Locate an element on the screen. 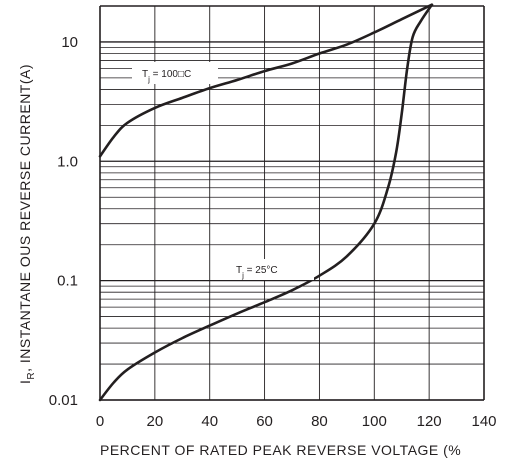 Image resolution: width=516 pixels, height=463 pixels. x-tick-label: 140 is located at coordinates (483, 421).